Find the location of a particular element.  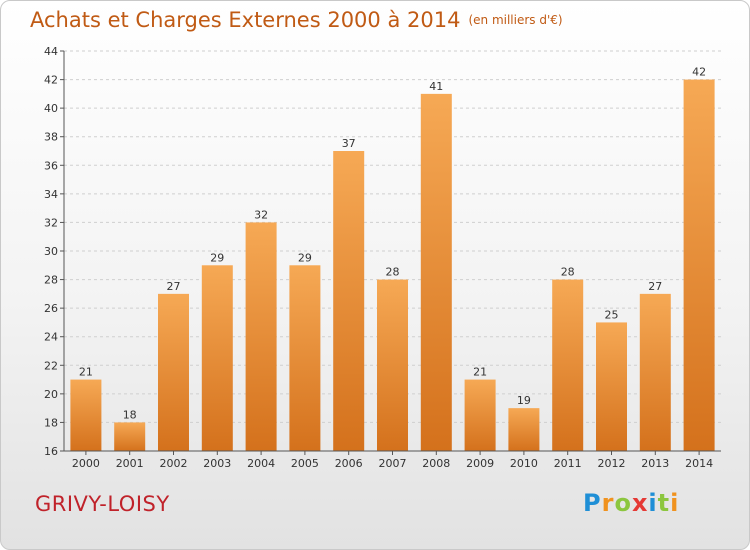

y-tick-label: 16 is located at coordinates (51, 451).